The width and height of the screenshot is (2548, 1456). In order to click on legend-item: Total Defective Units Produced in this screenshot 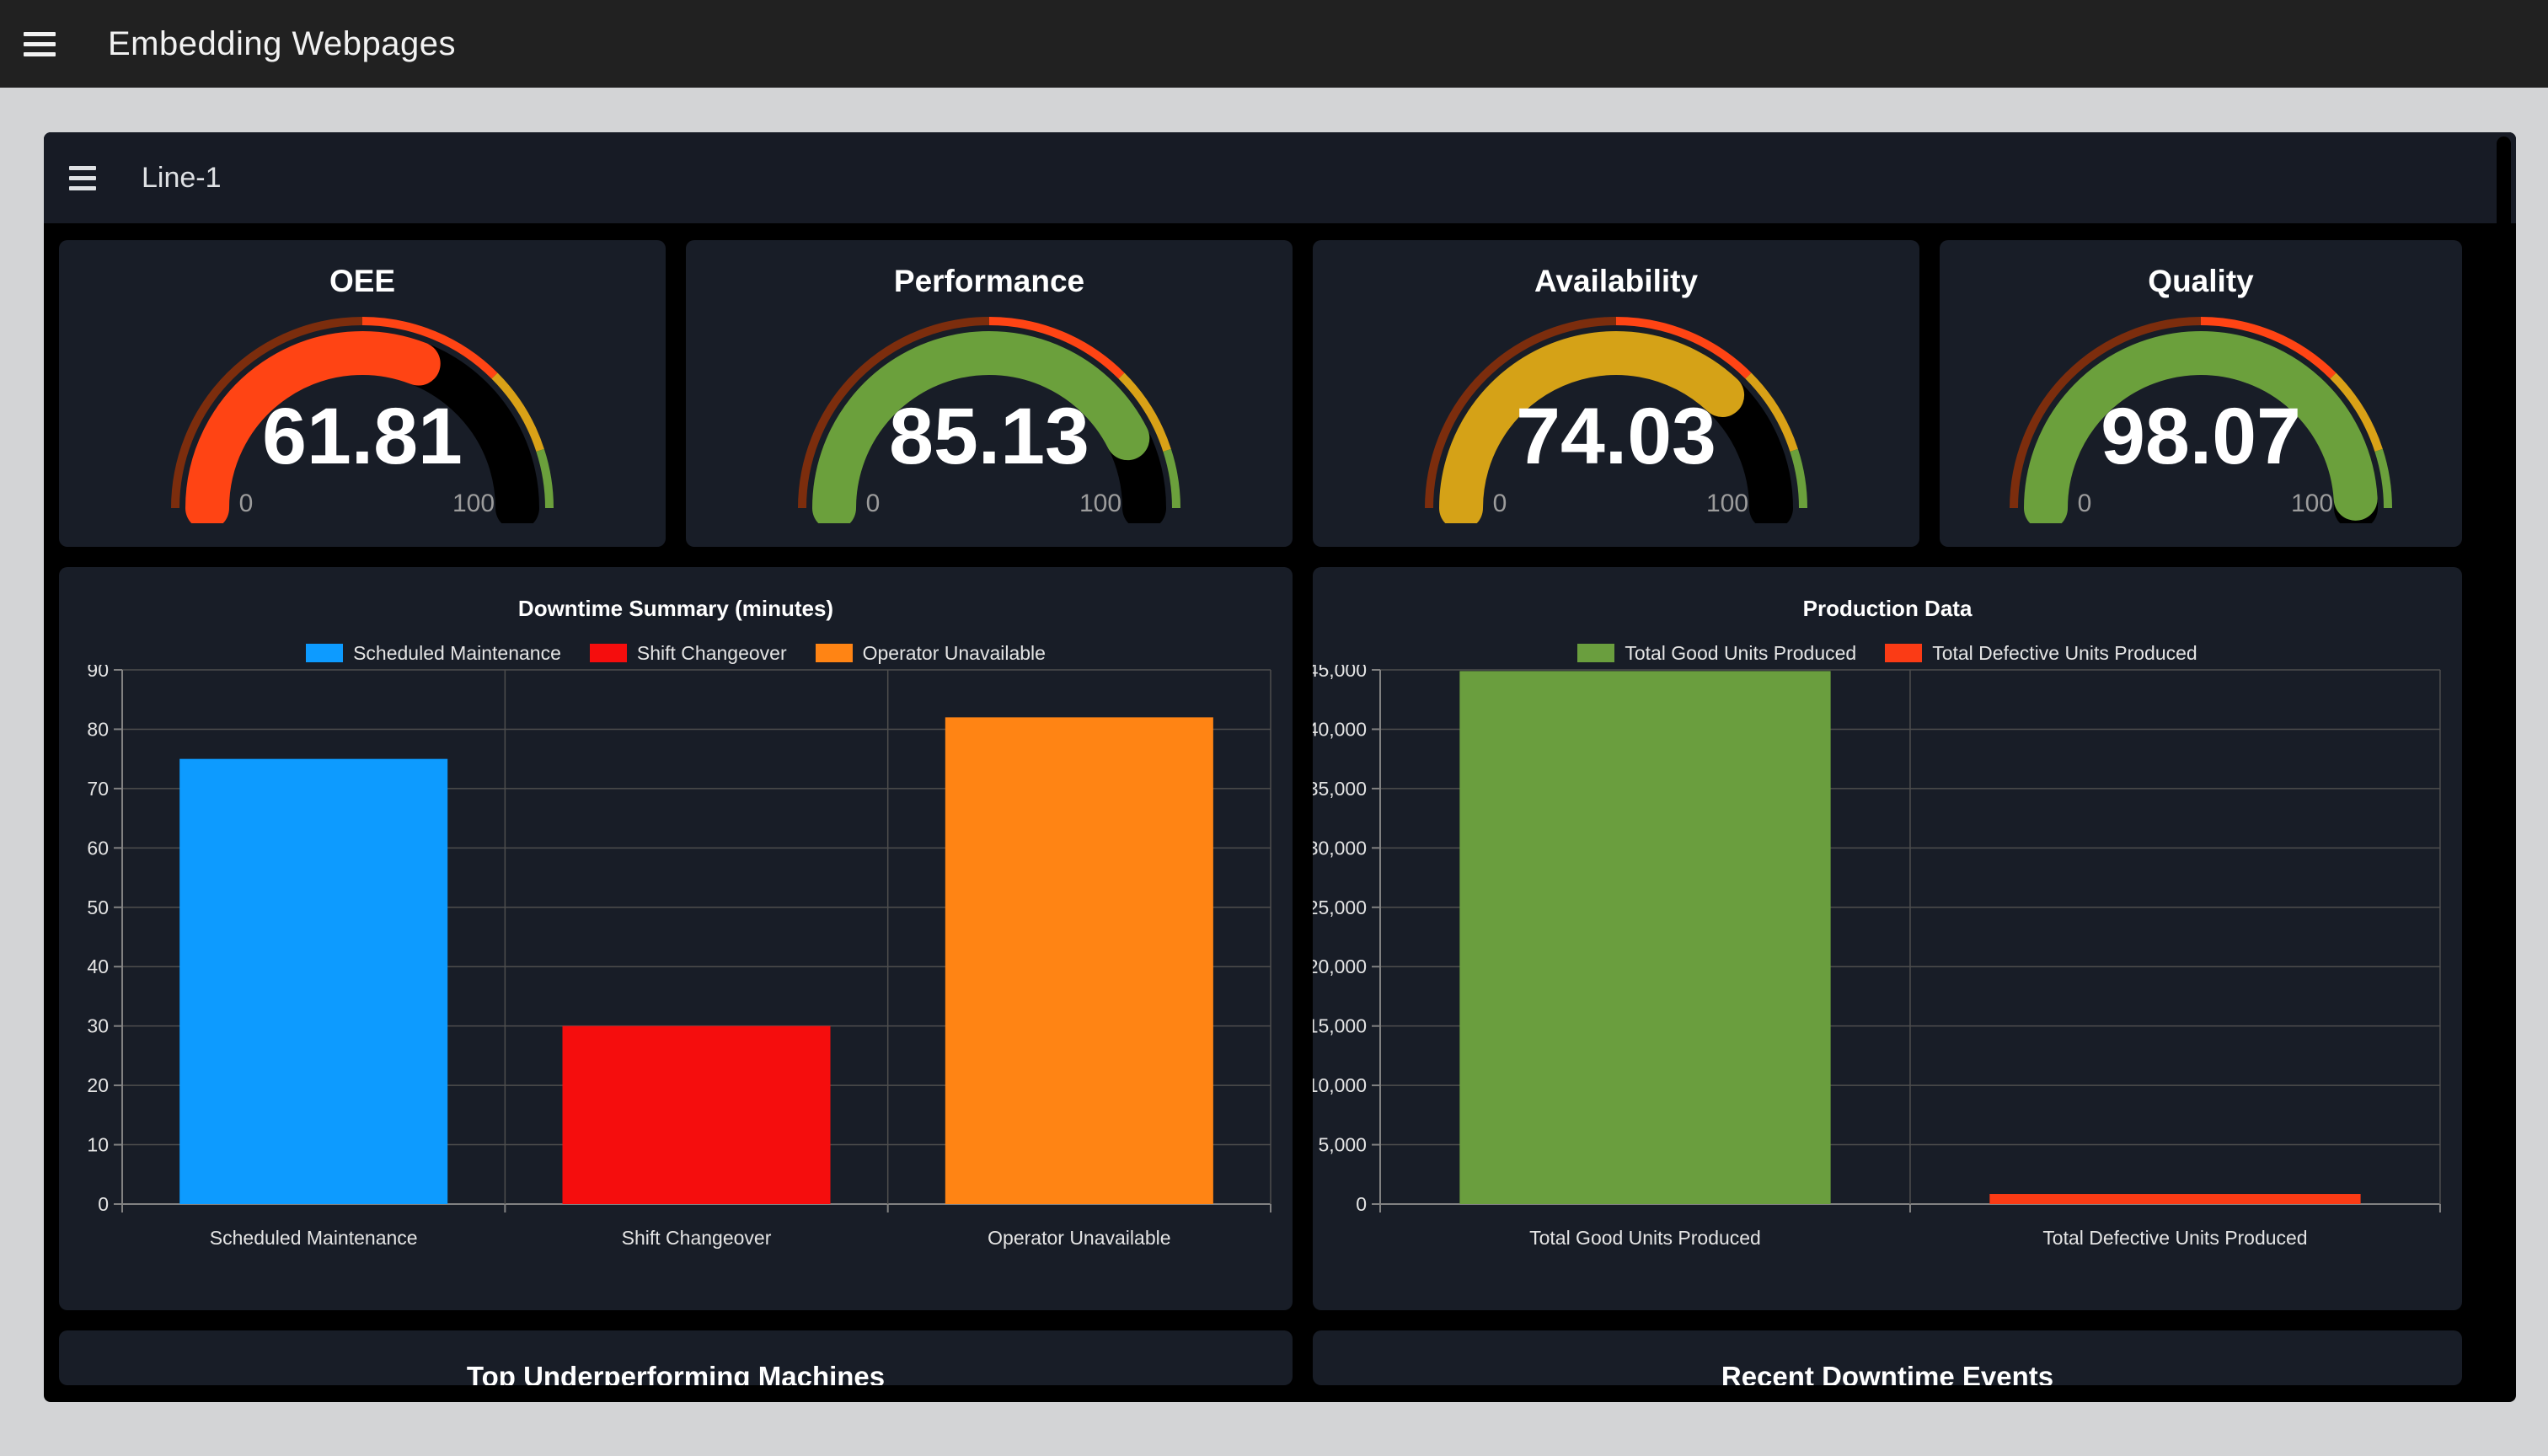, I will do `click(2041, 653)`.